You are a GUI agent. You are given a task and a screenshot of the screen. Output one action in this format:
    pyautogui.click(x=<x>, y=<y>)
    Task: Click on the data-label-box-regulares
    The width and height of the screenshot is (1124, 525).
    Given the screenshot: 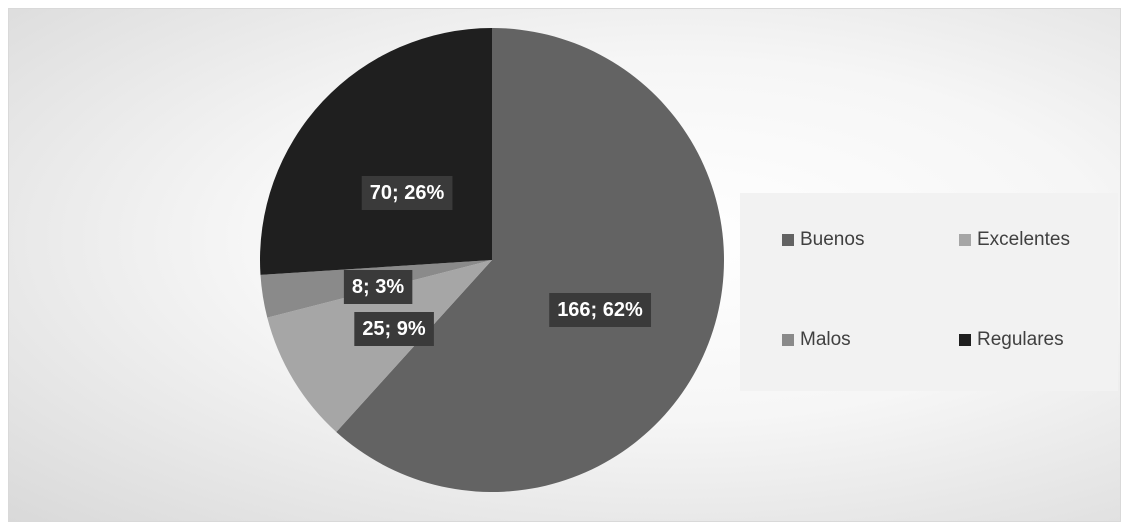 What is the action you would take?
    pyautogui.click(x=407, y=193)
    